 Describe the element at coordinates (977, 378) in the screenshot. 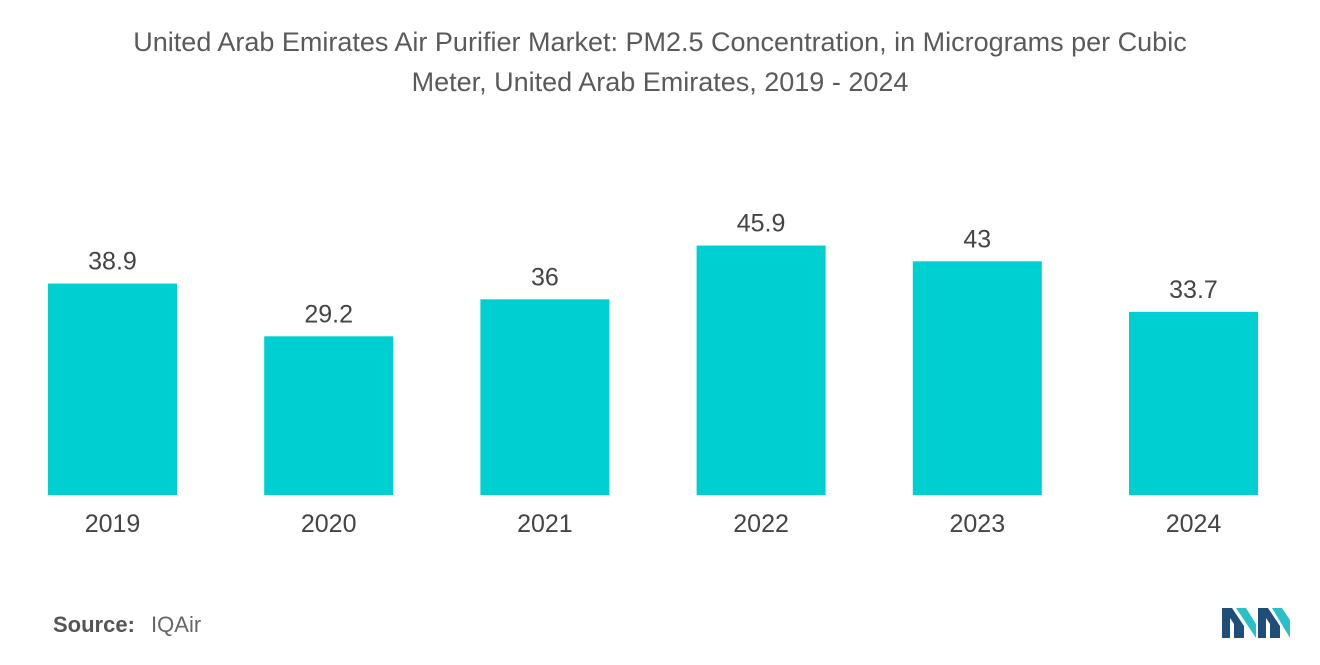

I see `bar-2023` at that location.